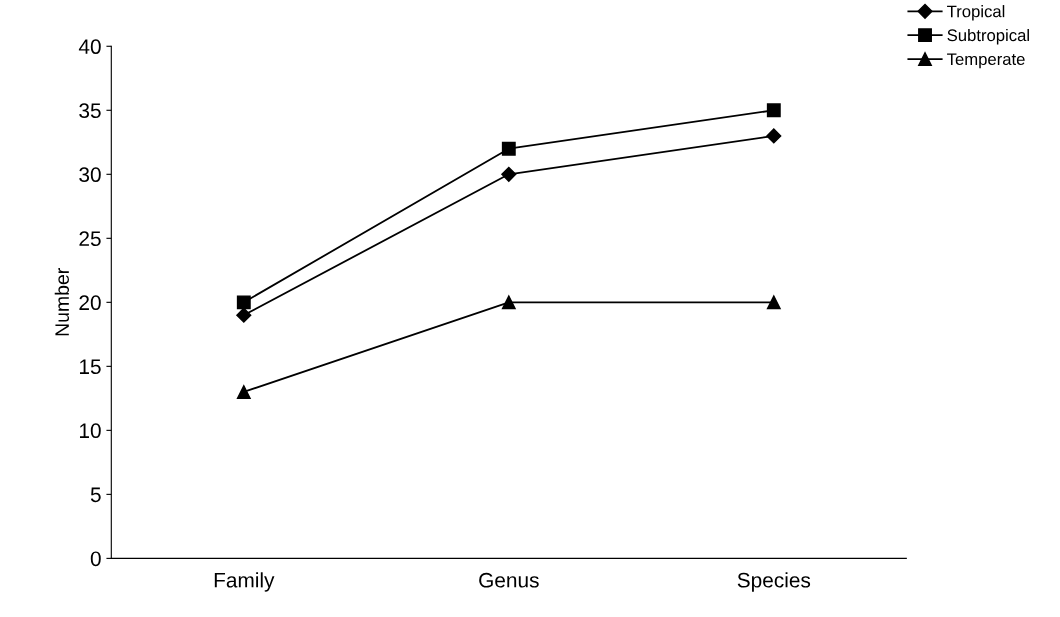 This screenshot has height=617, width=1060. Describe the element at coordinates (90, 175) in the screenshot. I see `y-tick-label: 30` at that location.